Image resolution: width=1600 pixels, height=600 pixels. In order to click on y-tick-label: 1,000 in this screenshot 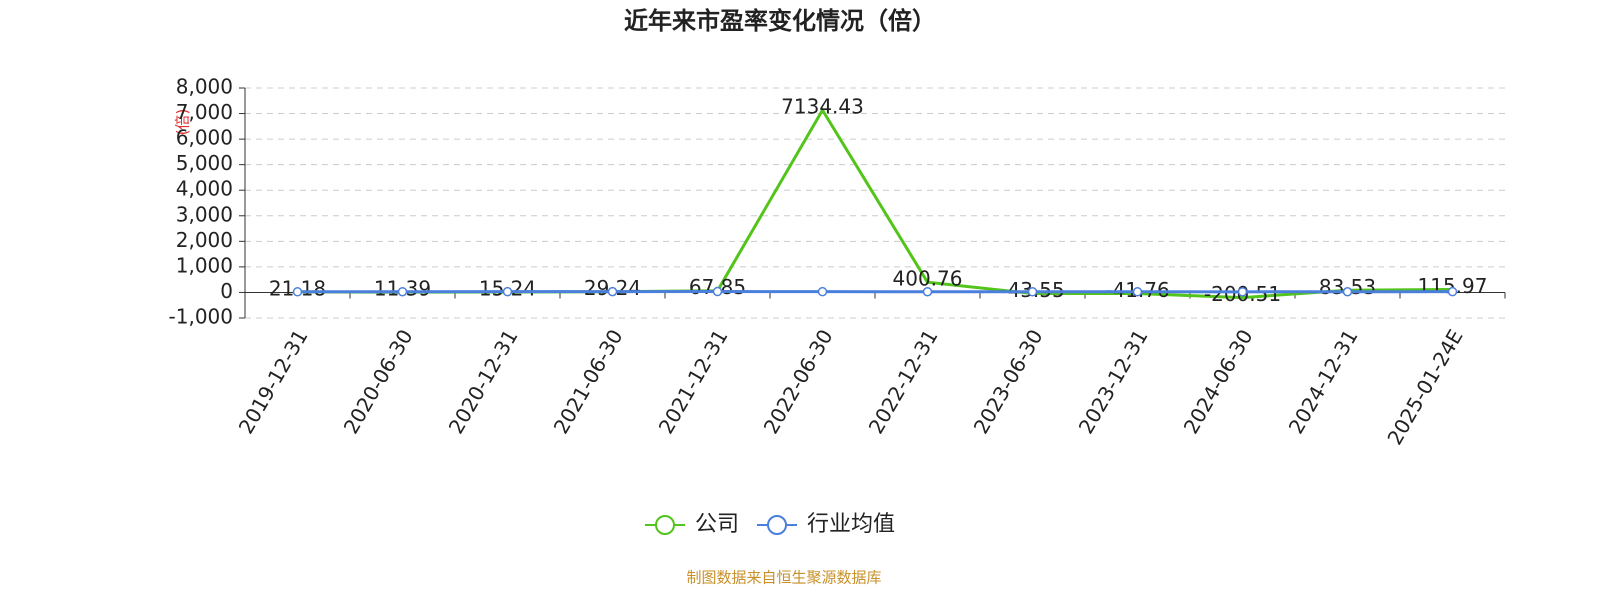, I will do `click(204, 265)`.